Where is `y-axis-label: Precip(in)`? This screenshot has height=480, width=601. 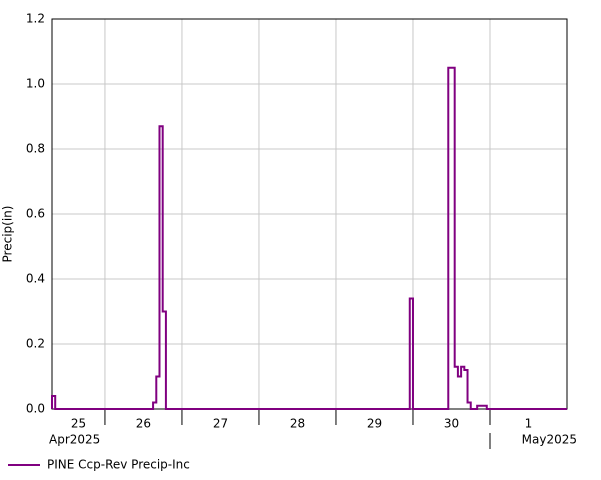
y-axis-label: Precip(in) is located at coordinates (8, 234).